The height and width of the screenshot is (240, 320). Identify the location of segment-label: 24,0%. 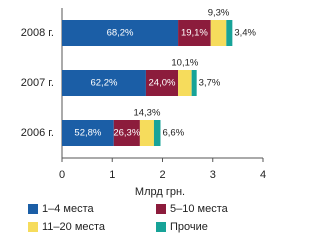
(162, 83).